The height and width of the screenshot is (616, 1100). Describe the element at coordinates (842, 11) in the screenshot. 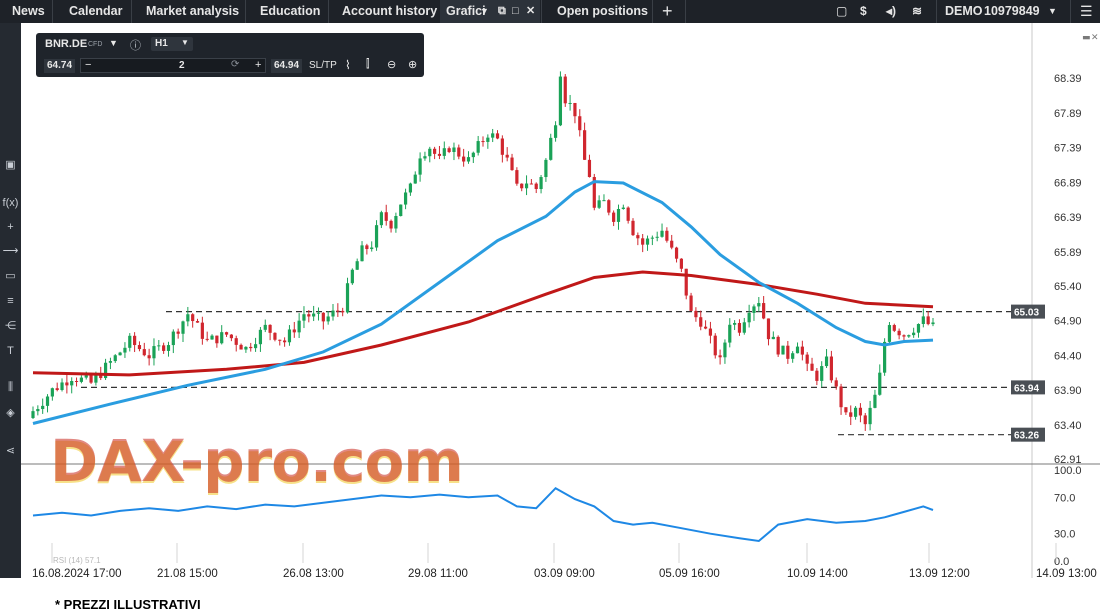

I see `layout-icon: ▢` at that location.